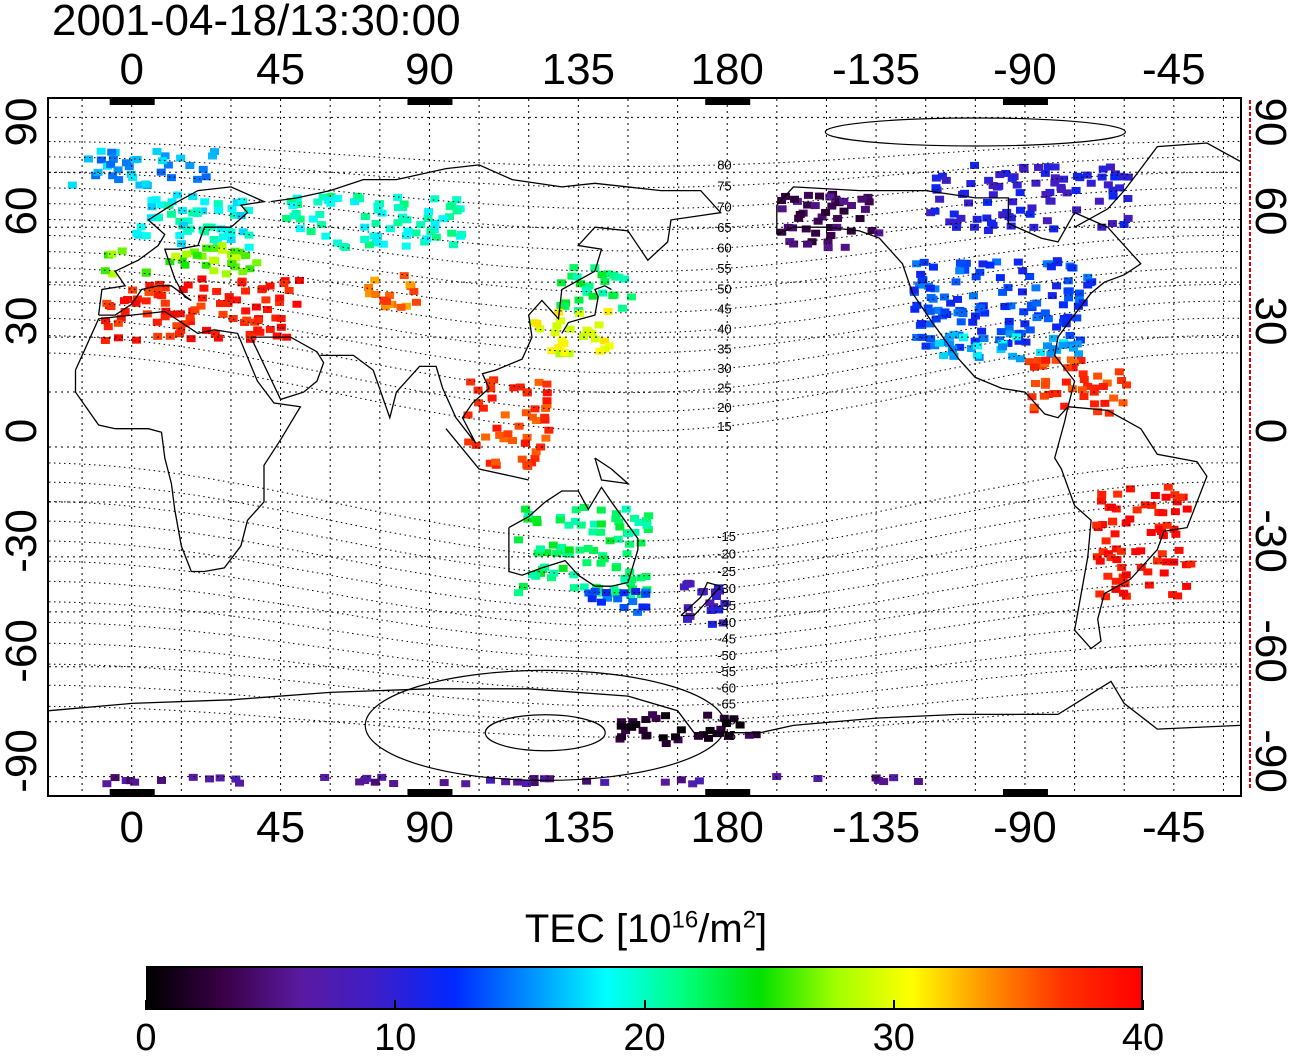  What do you see at coordinates (726, 703) in the screenshot?
I see `contour-label: -65` at bounding box center [726, 703].